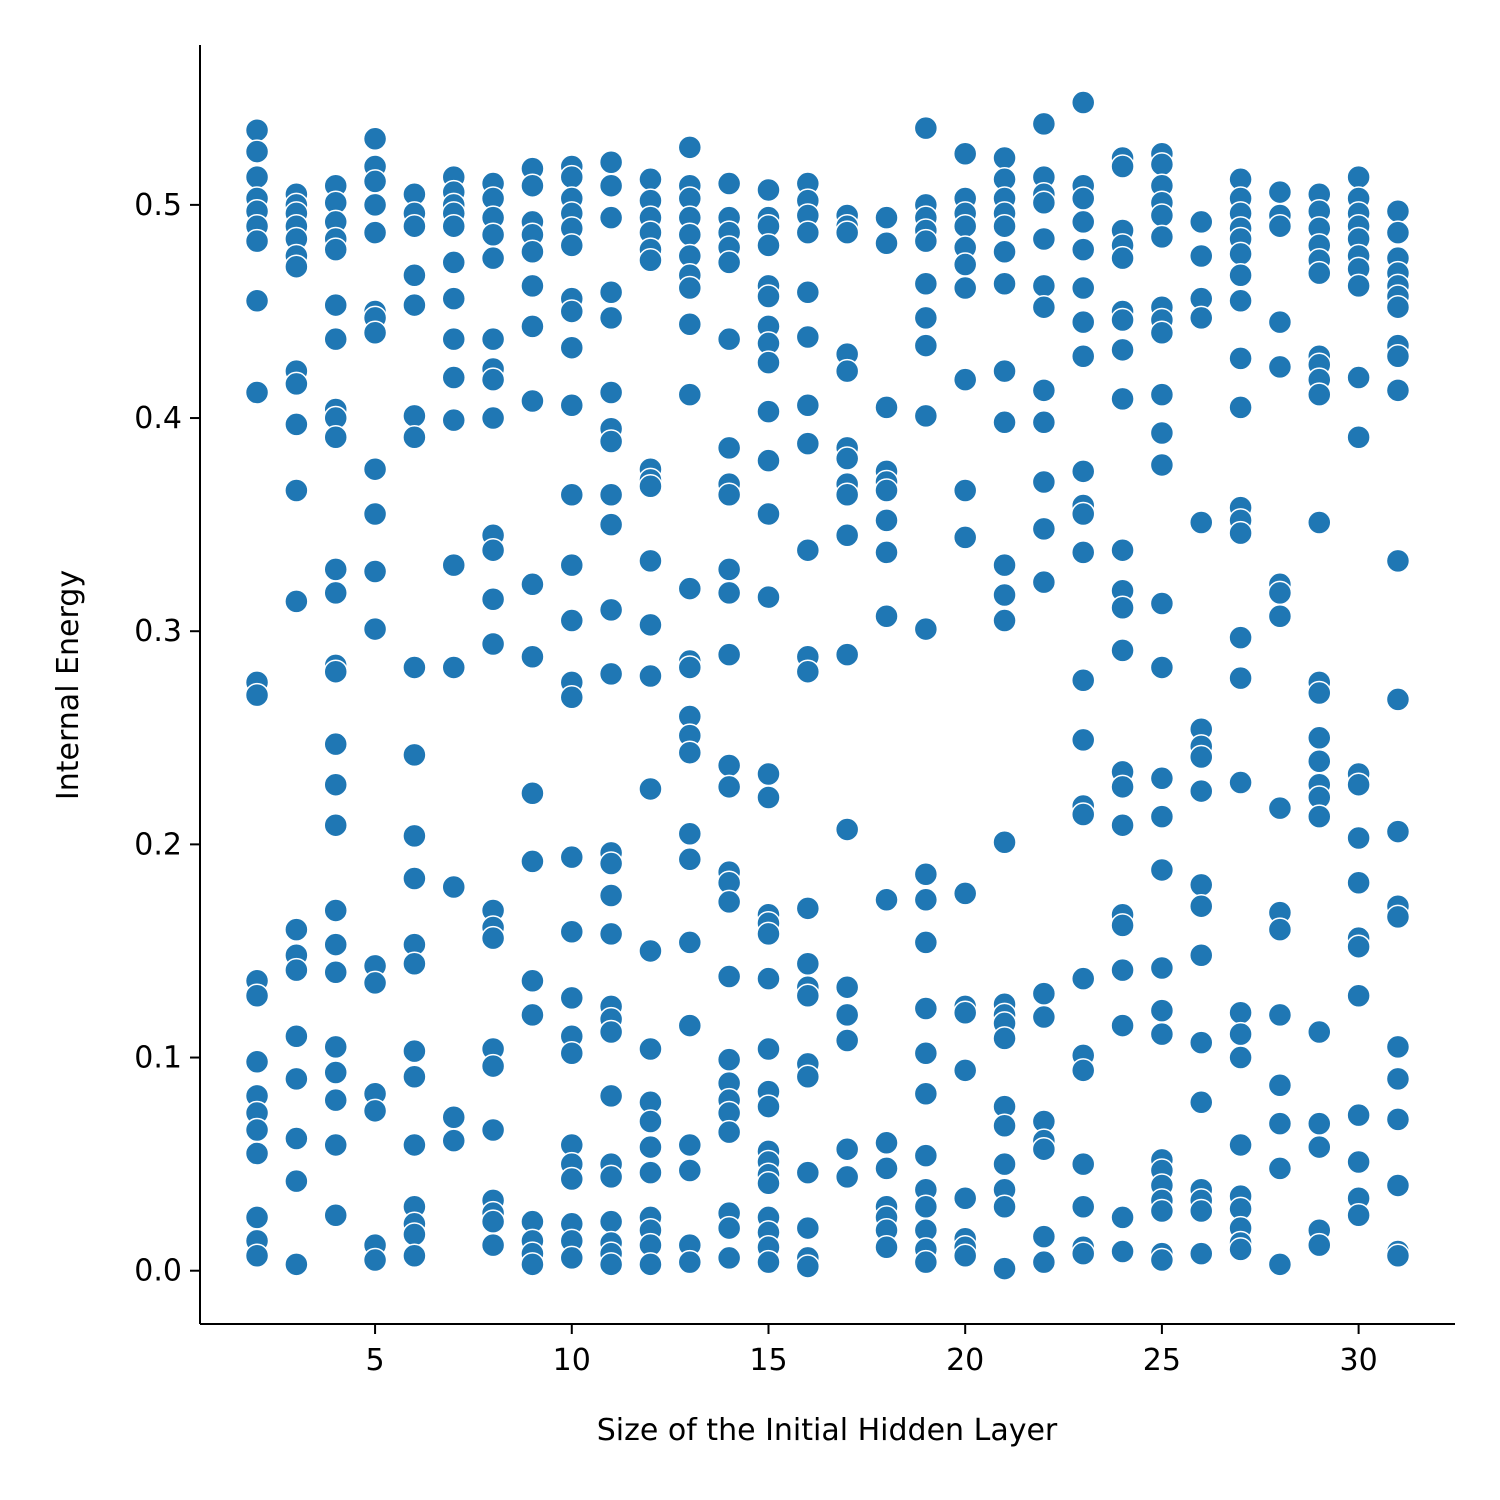  What do you see at coordinates (768, 1360) in the screenshot?
I see `x-tick-label: 15` at bounding box center [768, 1360].